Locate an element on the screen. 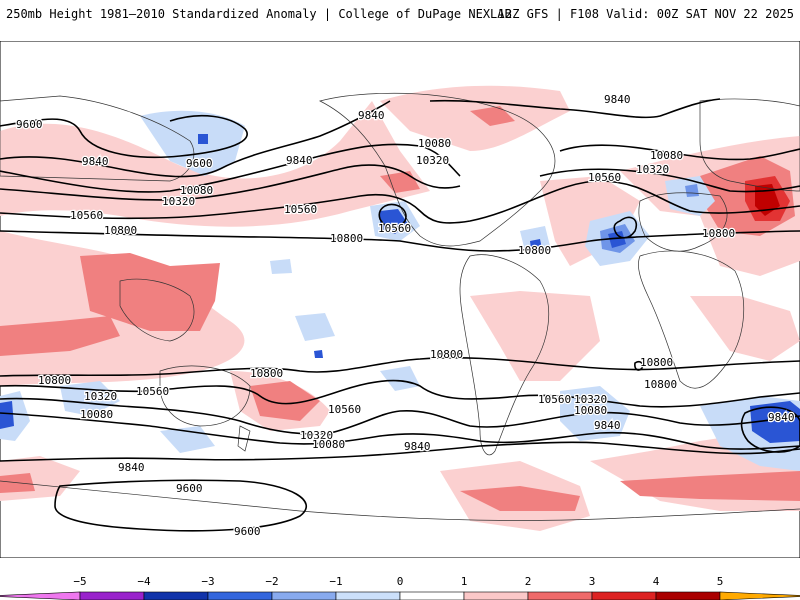 The width and height of the screenshot is (800, 600). contour-label-c9600-sw: 9600 is located at coordinates (189, 488).